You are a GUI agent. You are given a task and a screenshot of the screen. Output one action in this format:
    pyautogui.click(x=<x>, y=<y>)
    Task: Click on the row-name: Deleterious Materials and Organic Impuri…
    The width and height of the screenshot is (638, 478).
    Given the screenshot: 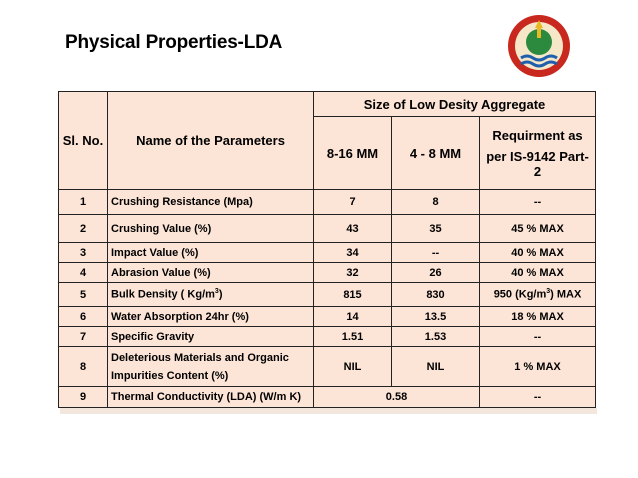 What is the action you would take?
    pyautogui.click(x=210, y=366)
    